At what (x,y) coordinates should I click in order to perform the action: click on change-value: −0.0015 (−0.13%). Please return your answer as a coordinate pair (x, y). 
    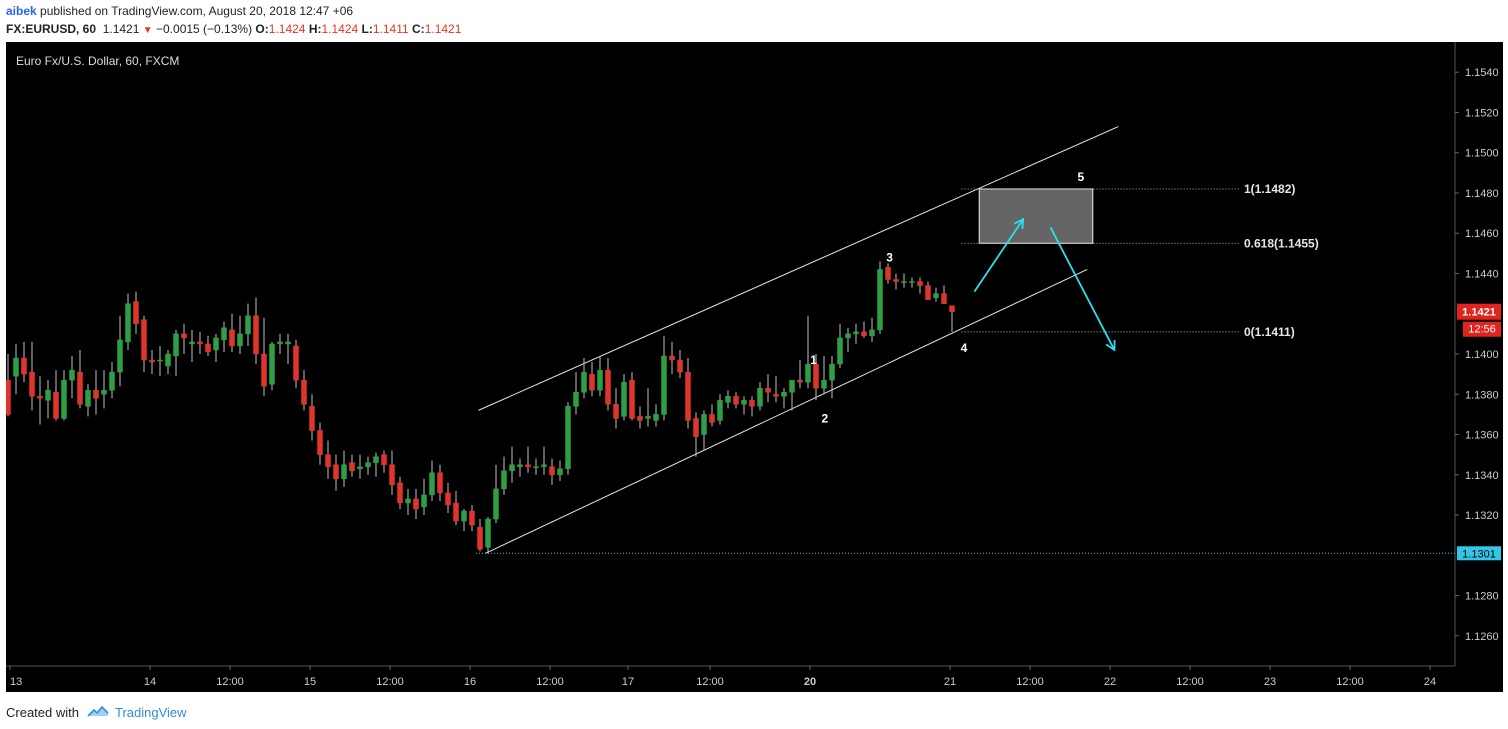
    Looking at the image, I should click on (204, 29).